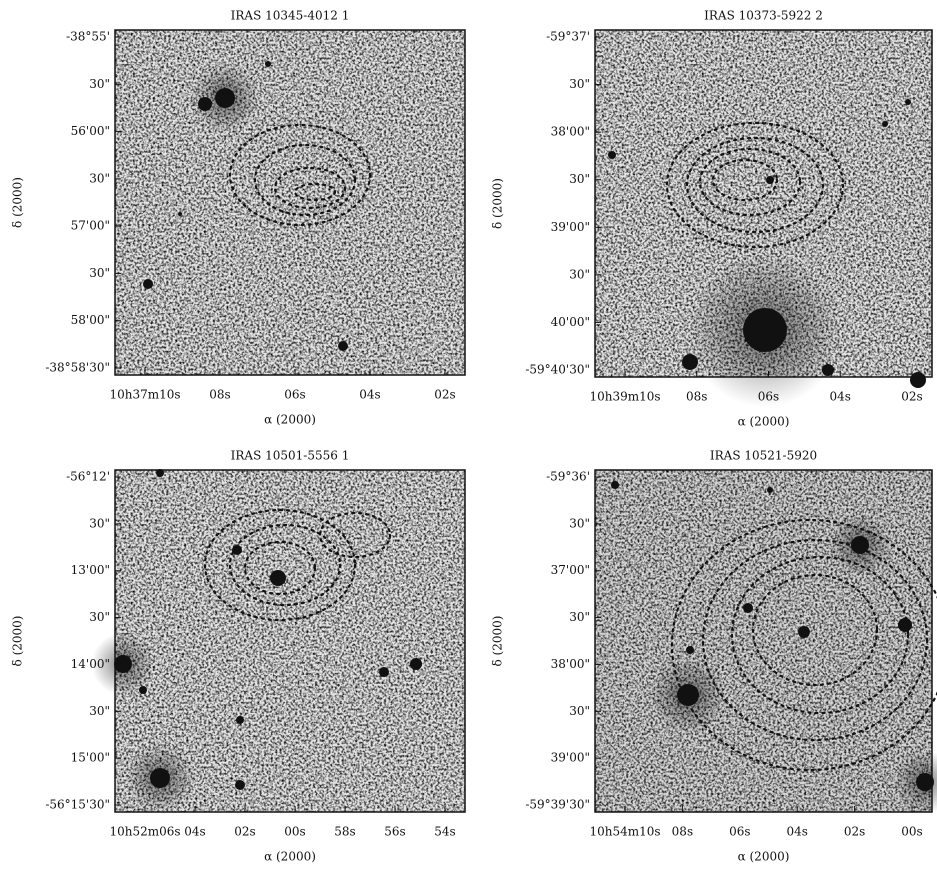 The width and height of the screenshot is (937, 869). Describe the element at coordinates (90, 664) in the screenshot. I see `y-tick-label: 14'00"` at that location.